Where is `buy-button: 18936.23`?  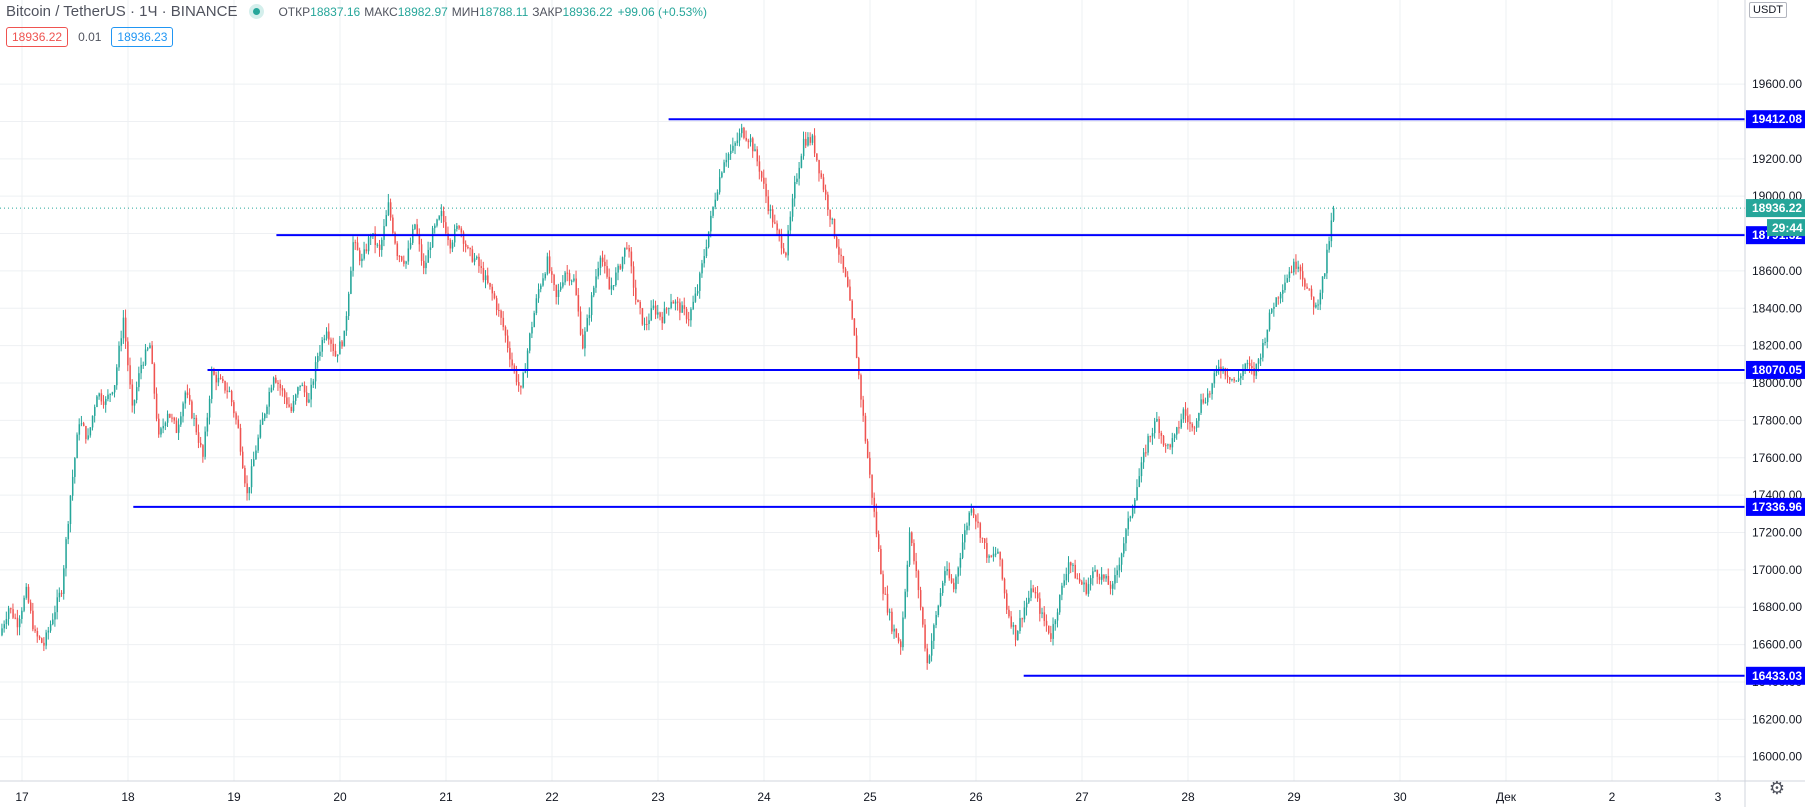
buy-button: 18936.23 is located at coordinates (142, 37).